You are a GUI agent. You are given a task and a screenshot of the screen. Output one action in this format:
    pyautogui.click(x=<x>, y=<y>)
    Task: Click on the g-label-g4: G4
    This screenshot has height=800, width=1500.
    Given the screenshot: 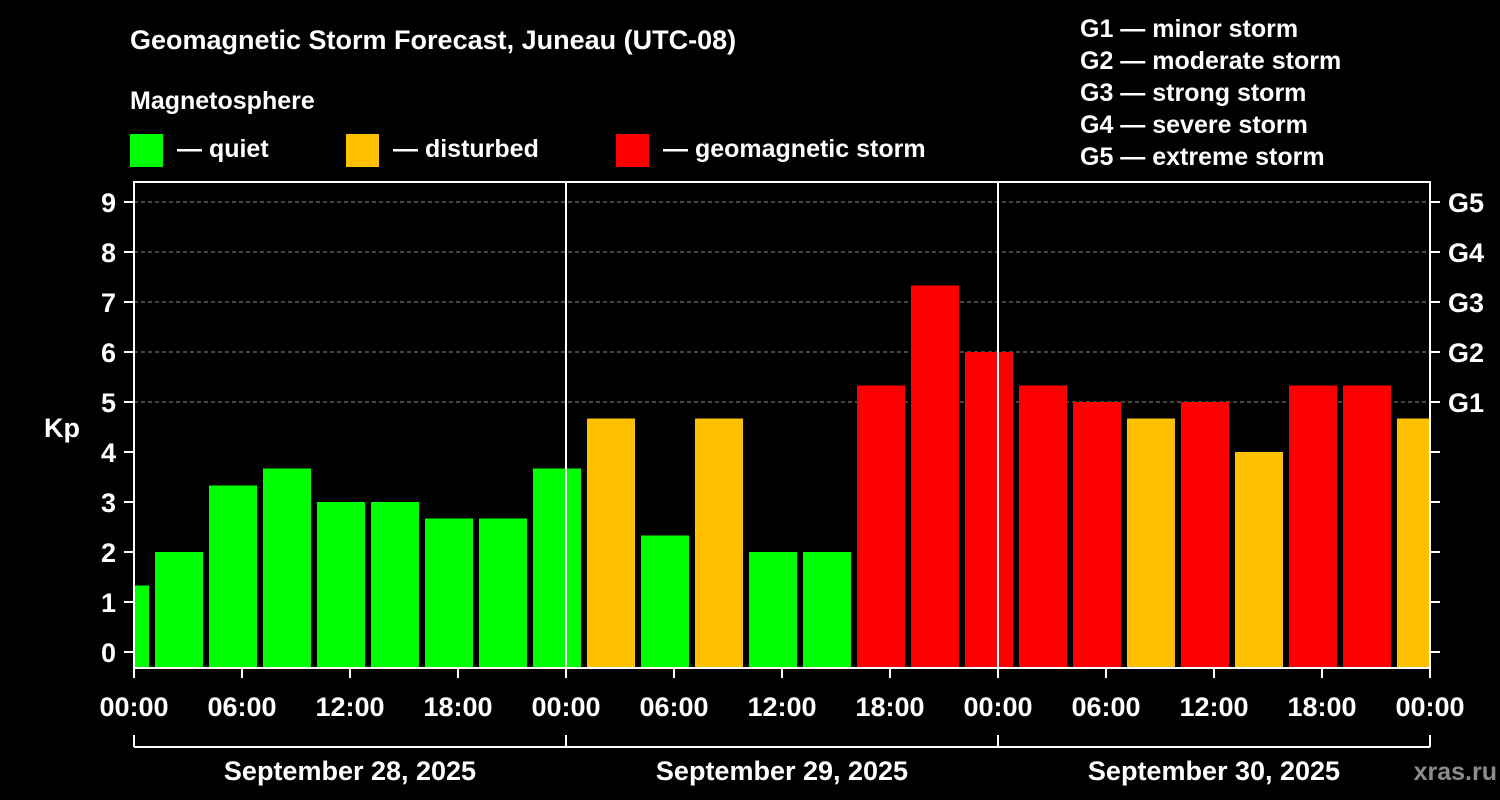 What is the action you would take?
    pyautogui.click(x=1466, y=253)
    